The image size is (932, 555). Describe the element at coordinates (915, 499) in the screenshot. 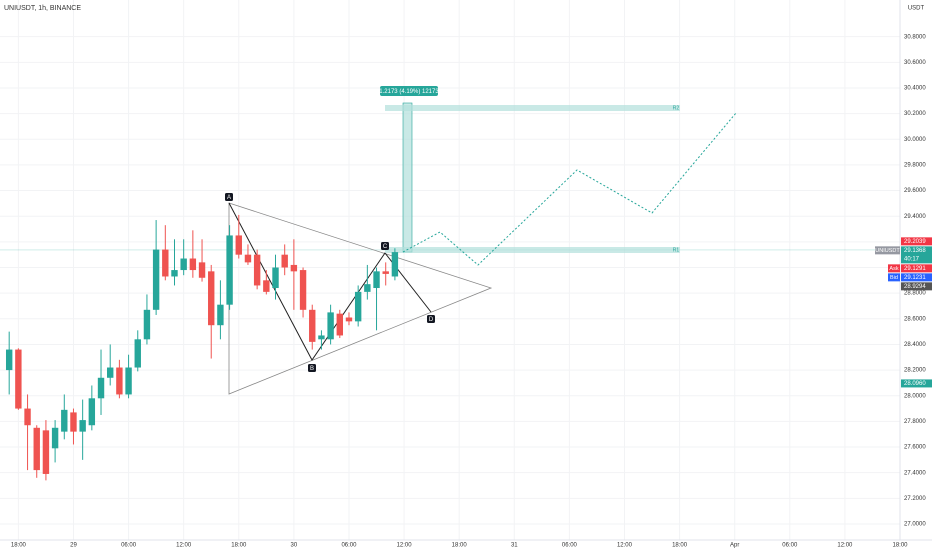

I see `y-tick-label: 27.2000` at that location.